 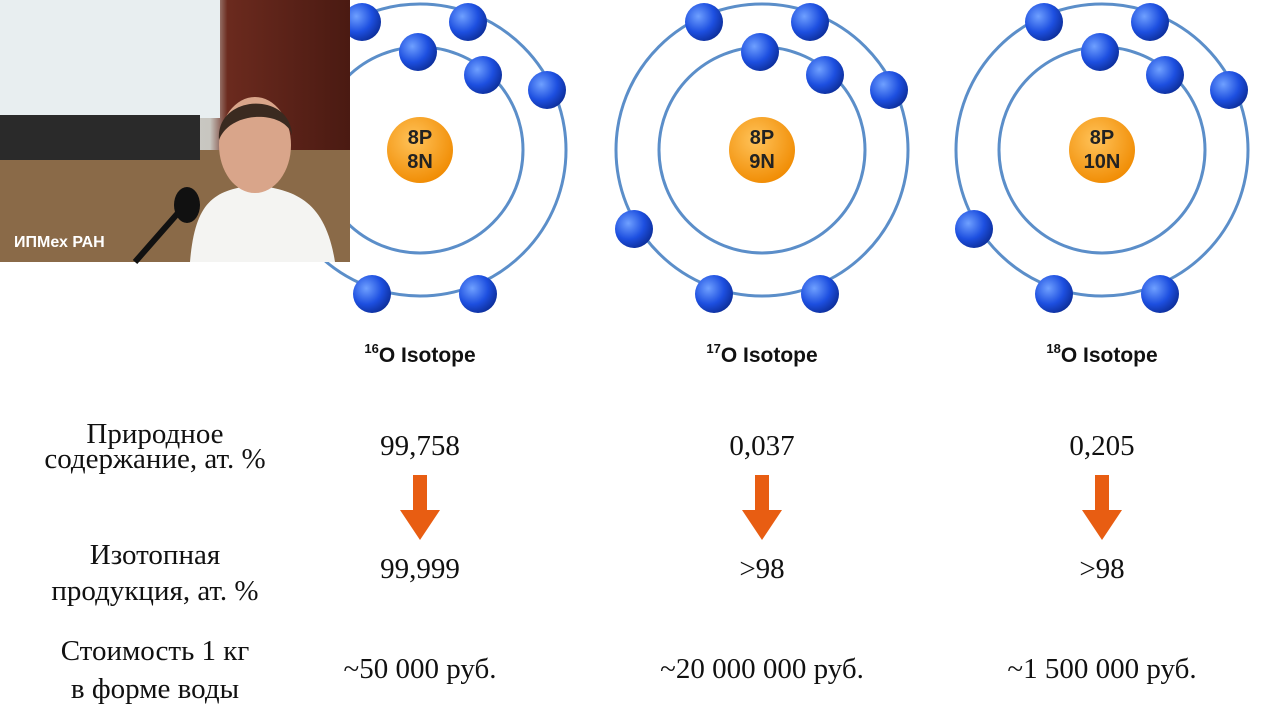 I want to click on row-label: Природное, so click(x=154, y=434).